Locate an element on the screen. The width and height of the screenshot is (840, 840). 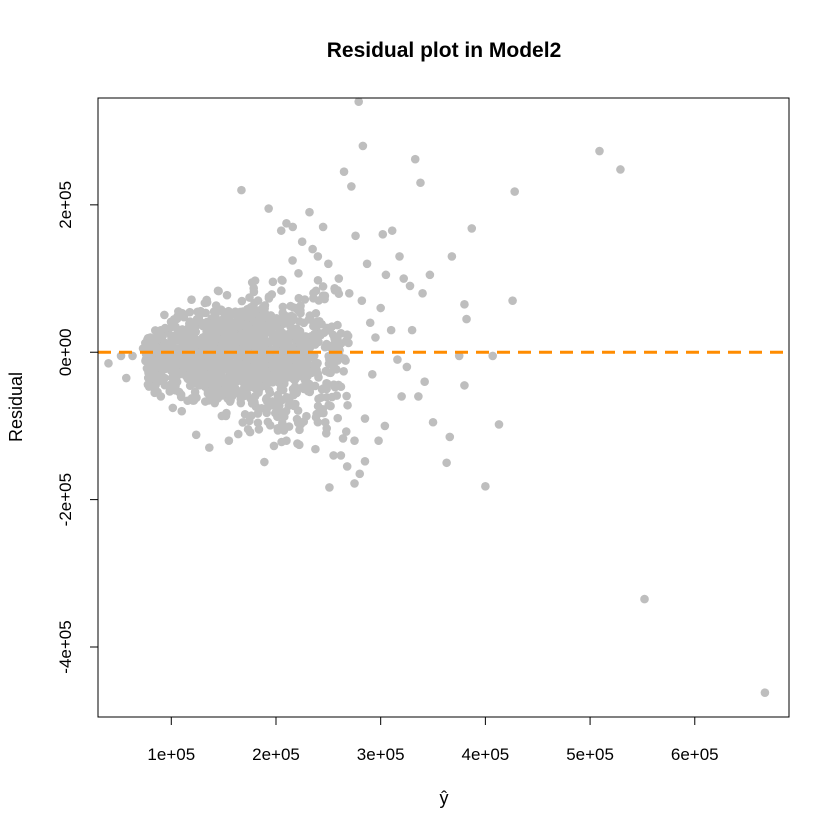
x-axis: 1e+05 2e+05 3e+05 4e+05 5e+05 6e+05 is located at coordinates (433, 740).